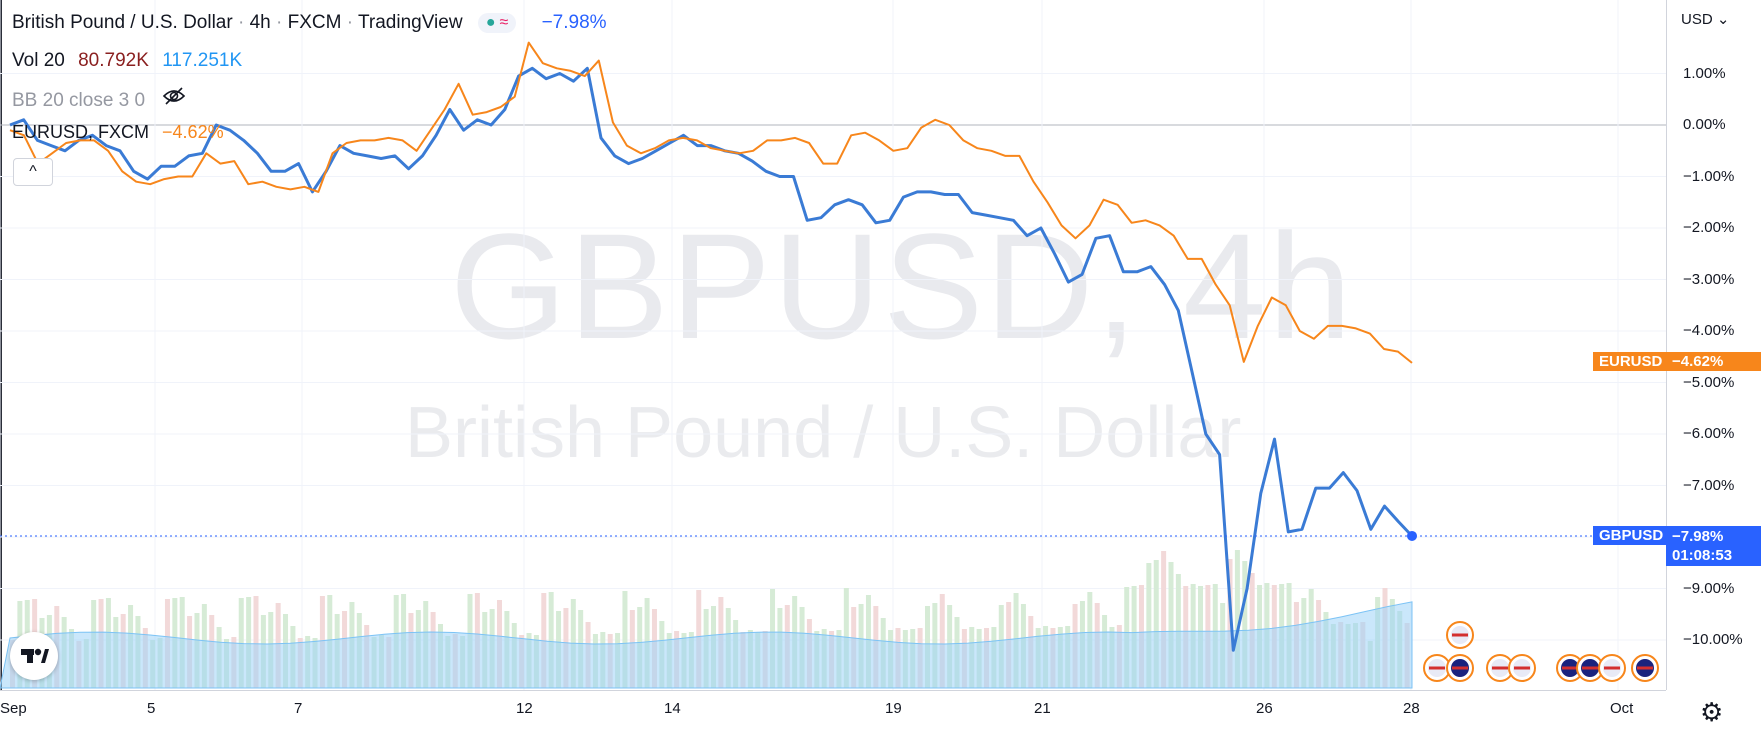  Describe the element at coordinates (497, 22) in the screenshot. I see `market-status-pill: ● ≈` at that location.